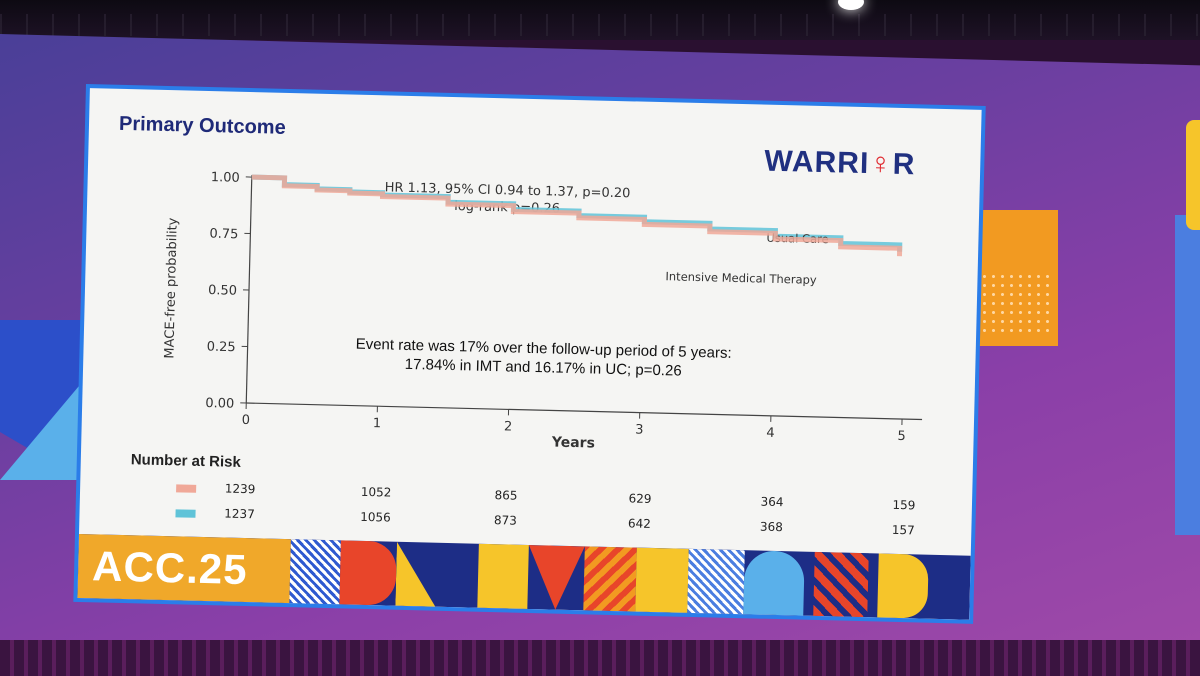 This screenshot has width=1200, height=676. What do you see at coordinates (508, 426) in the screenshot?
I see `x-tick-label: 2` at bounding box center [508, 426].